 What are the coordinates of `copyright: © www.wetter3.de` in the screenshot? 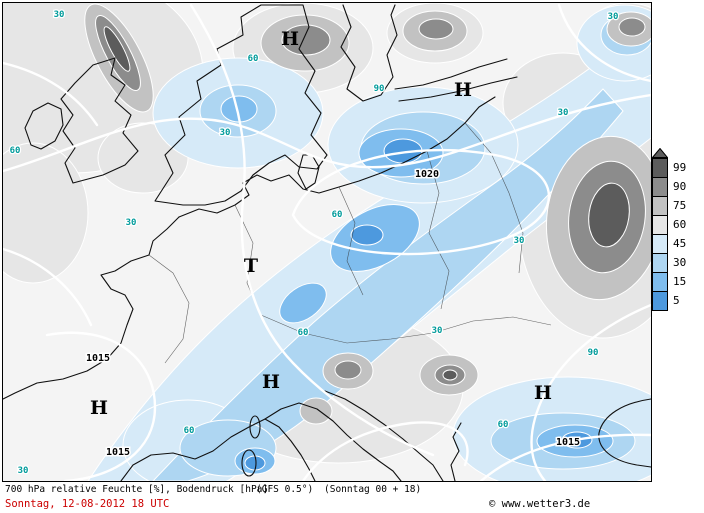 It's located at (540, 504).